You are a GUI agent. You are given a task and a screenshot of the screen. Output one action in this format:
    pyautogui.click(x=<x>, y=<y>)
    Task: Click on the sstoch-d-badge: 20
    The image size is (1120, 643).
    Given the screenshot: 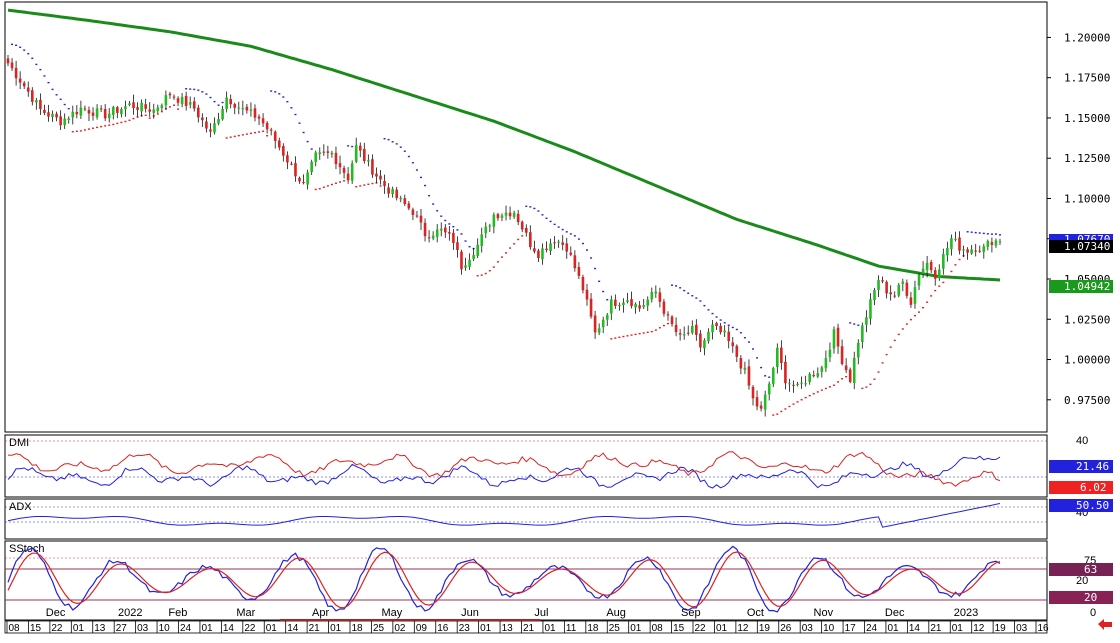 What is the action you would take?
    pyautogui.click(x=1081, y=597)
    